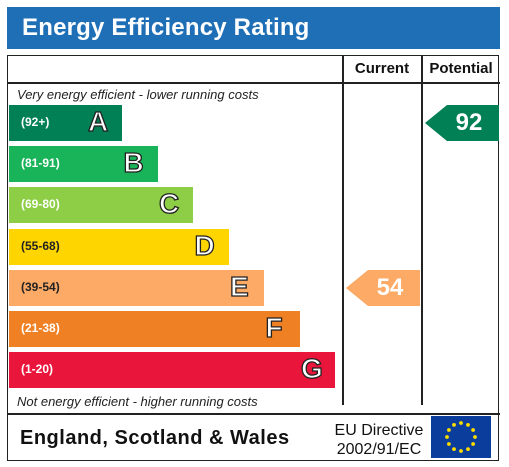 This screenshot has height=467, width=509. What do you see at coordinates (98, 121) in the screenshot?
I see `band-letter: A` at bounding box center [98, 121].